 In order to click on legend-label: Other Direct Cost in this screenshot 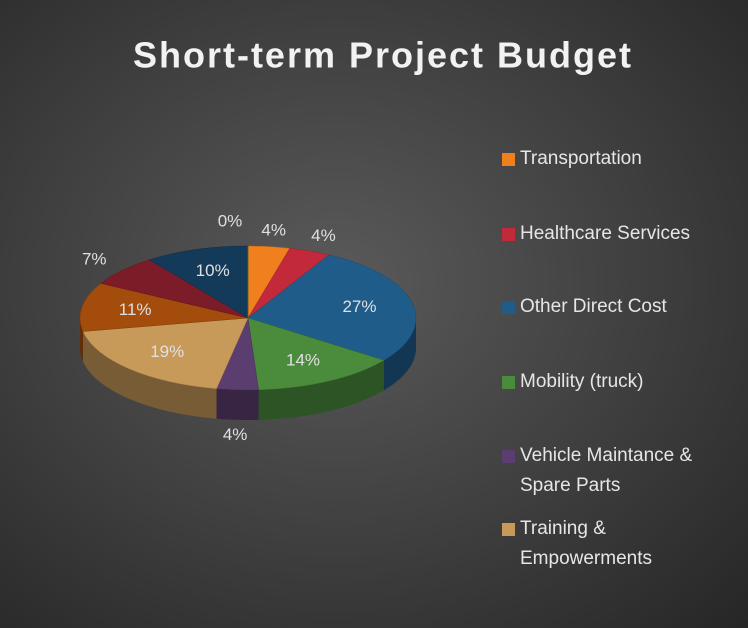, I will do `click(593, 306)`.